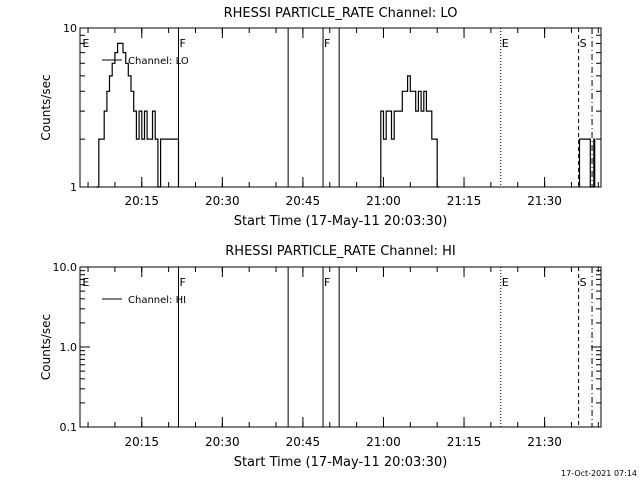  I want to click on chart-title: RHESSI PARTICLE_RATE Channel: LO, so click(341, 13).